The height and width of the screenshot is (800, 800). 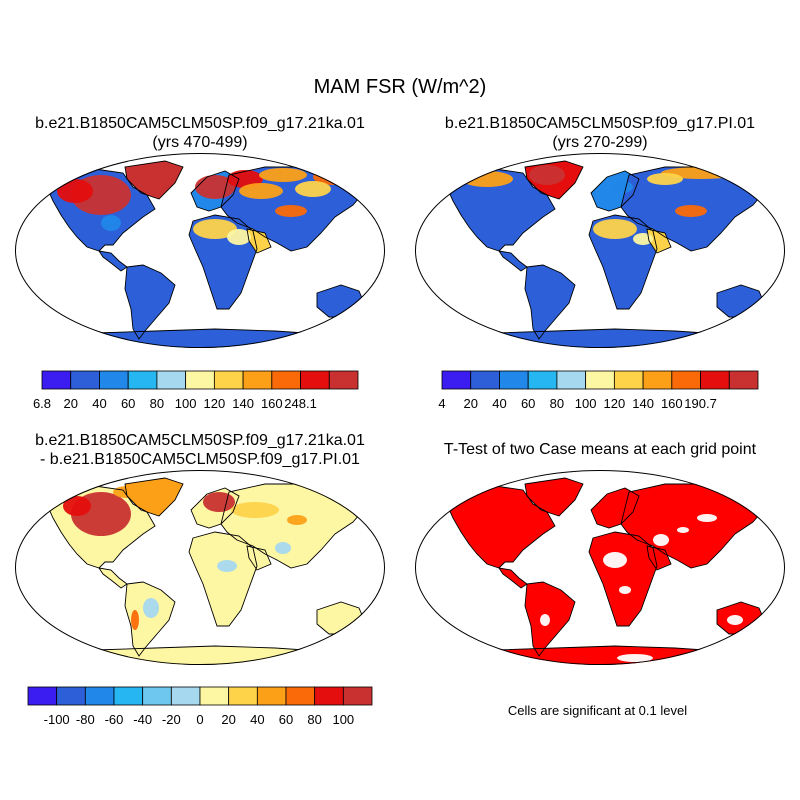 I want to click on colorbar-label: 140, so click(x=643, y=403).